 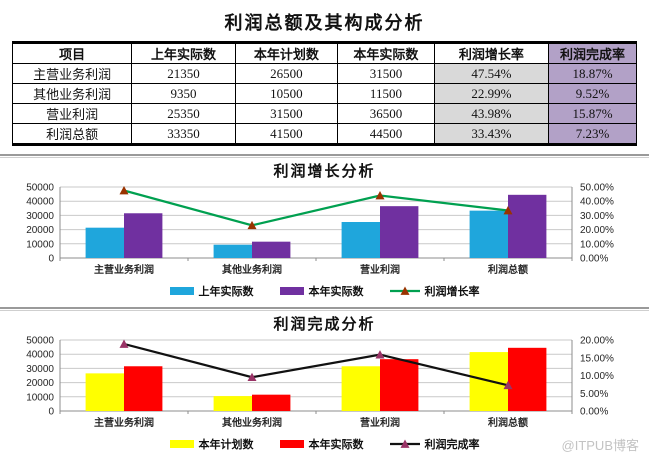 I want to click on col-header-plan: 本年计划数, so click(x=286, y=53).